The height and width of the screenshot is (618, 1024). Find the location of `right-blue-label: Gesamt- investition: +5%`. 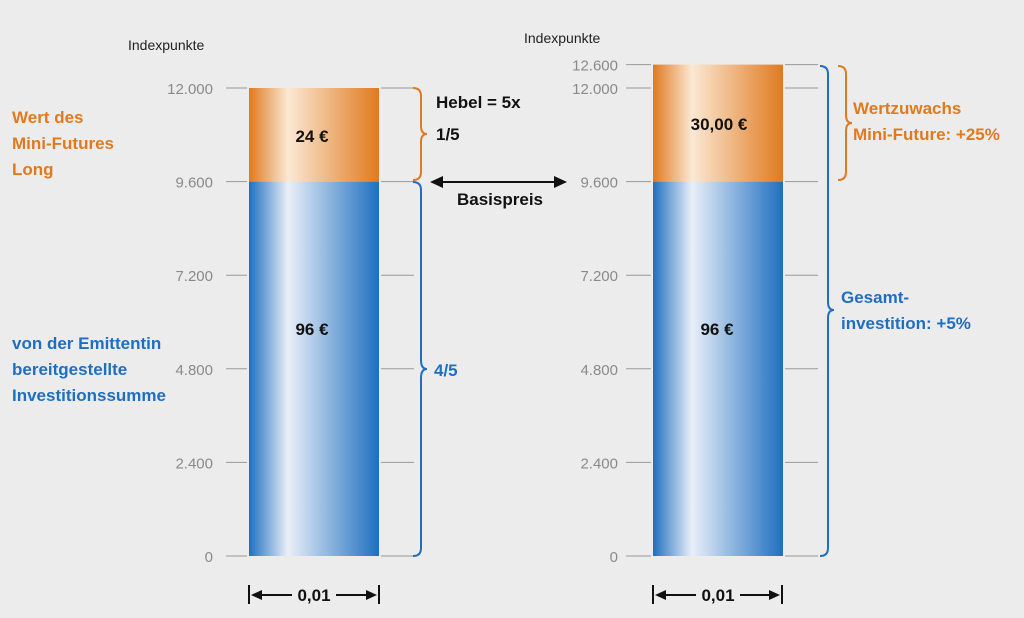

right-blue-label: Gesamt- investition: +5% is located at coordinates (906, 310).